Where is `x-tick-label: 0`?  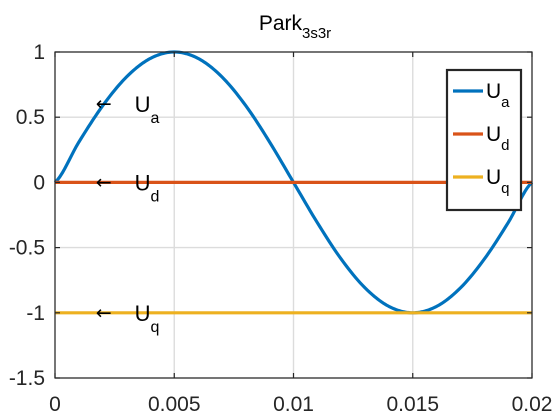
x-tick-label: 0 is located at coordinates (55, 404).